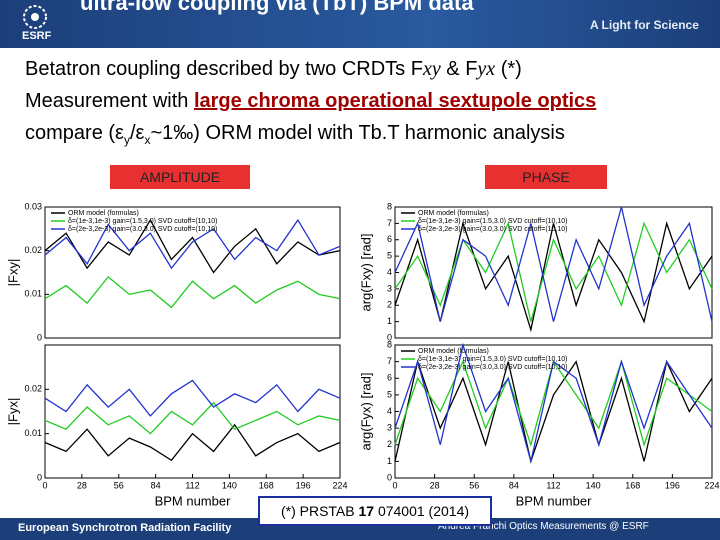 This screenshot has width=720, height=540. Describe the element at coordinates (431, 69) in the screenshot. I see `text: xy` at that location.